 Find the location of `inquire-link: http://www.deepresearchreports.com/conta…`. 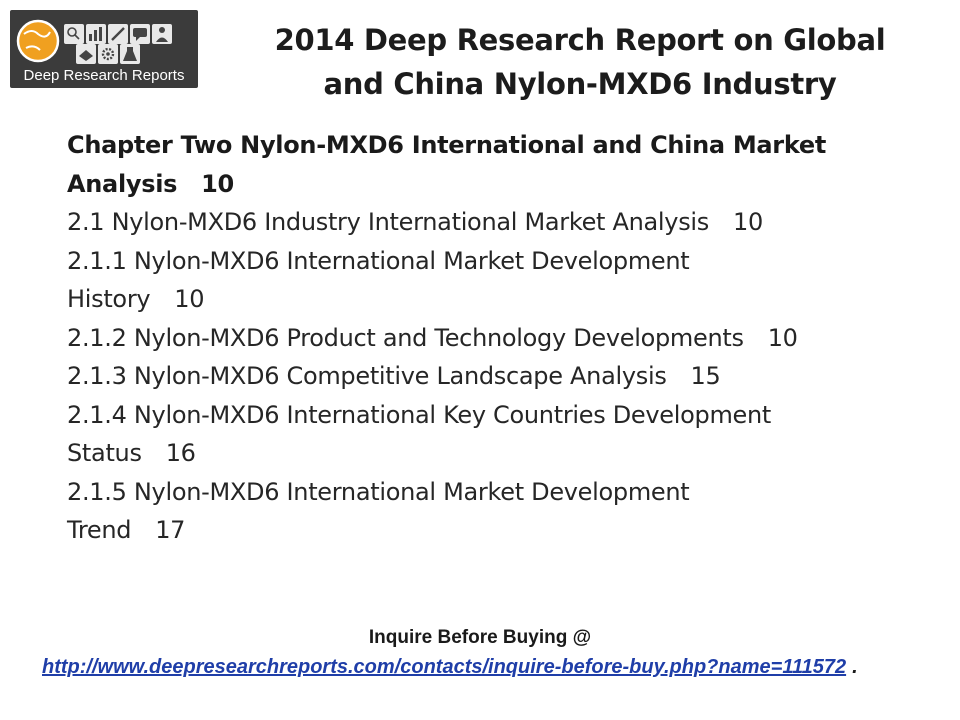

inquire-link: http://www.deepresearchreports.com/conta… is located at coordinates (444, 667).